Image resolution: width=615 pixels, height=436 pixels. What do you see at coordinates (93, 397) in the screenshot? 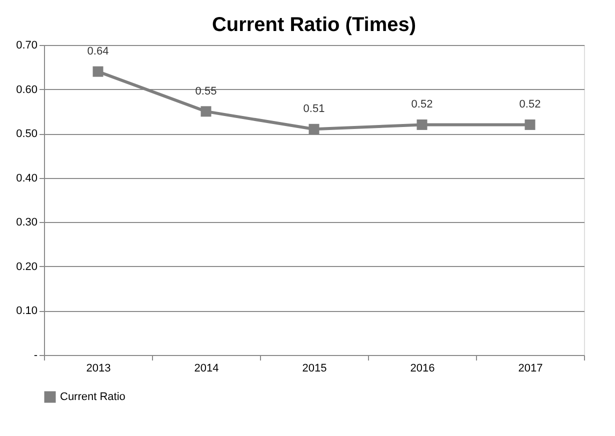
I see `legend-label: Current Ratio` at bounding box center [93, 397].